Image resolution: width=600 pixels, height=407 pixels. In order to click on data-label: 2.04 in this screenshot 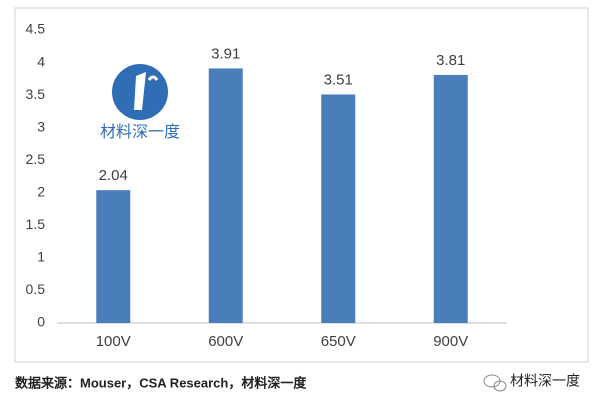, I will do `click(113, 175)`.